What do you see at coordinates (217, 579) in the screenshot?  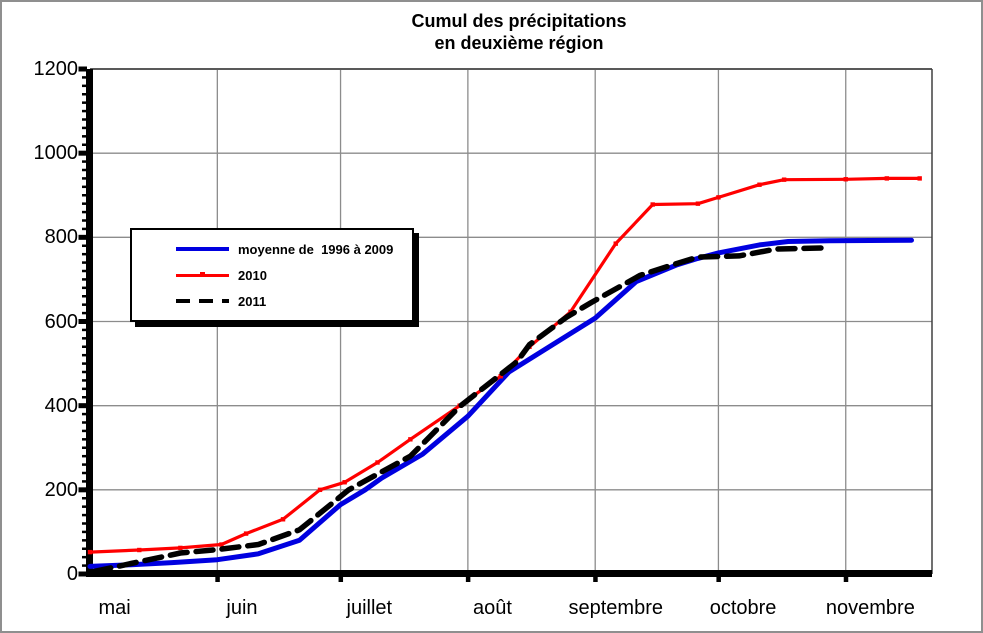 I see `x-tick-juin` at bounding box center [217, 579].